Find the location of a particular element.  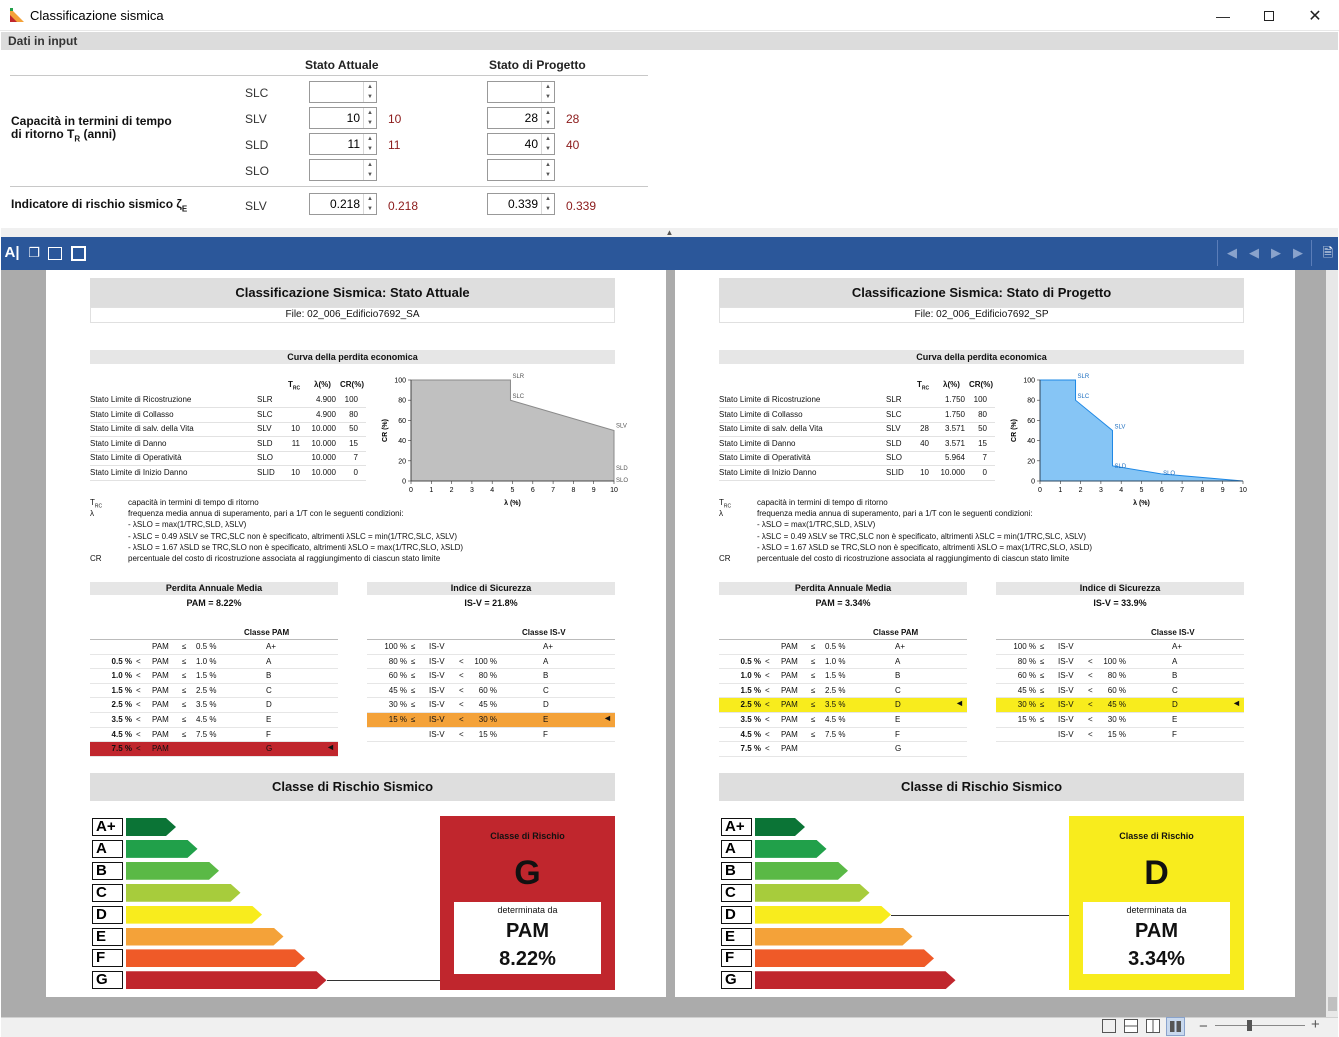

close-button: ✕ is located at coordinates (1315, 15).